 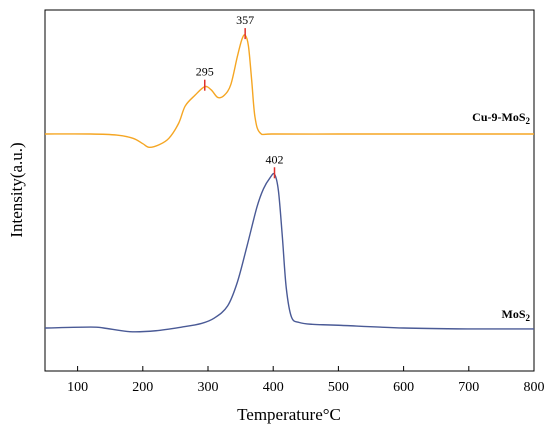 What do you see at coordinates (516, 315) in the screenshot?
I see `series-label-1: MoS2` at bounding box center [516, 315].